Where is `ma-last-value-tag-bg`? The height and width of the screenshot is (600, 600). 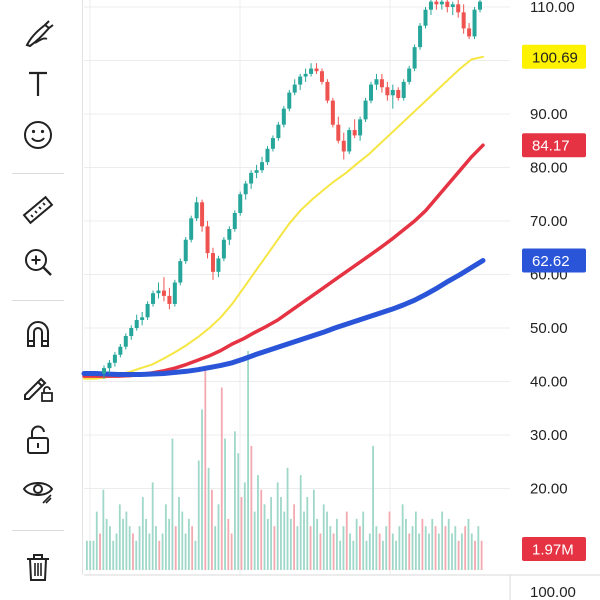 ma-last-value-tag-bg is located at coordinates (554, 260).